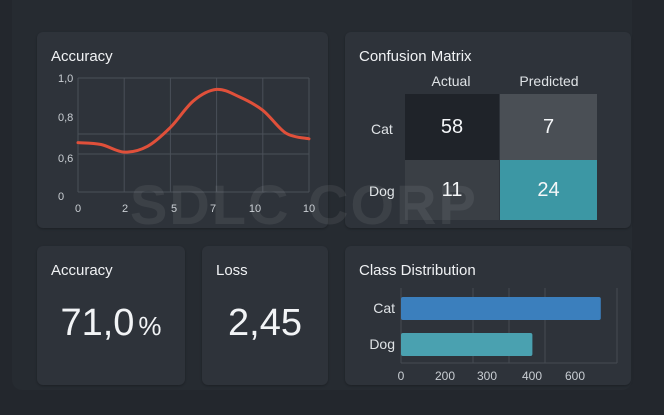  What do you see at coordinates (548, 190) in the screenshot?
I see `cm-cell-dog-predicted: 24` at bounding box center [548, 190].